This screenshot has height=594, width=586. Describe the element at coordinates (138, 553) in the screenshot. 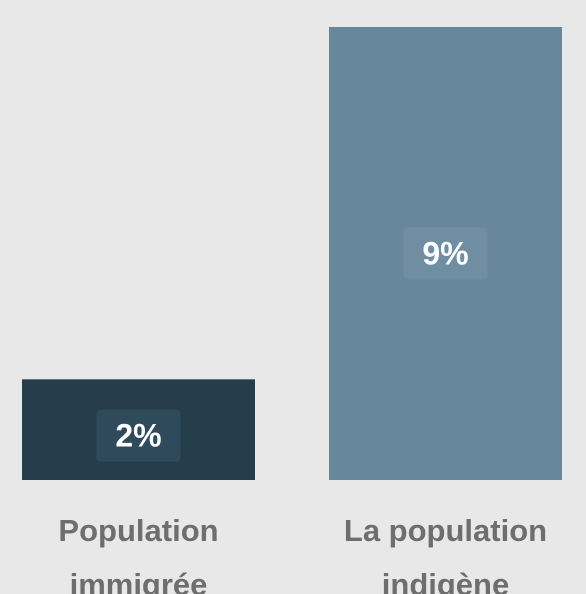

I see `category-label-1: Population immigrée` at that location.